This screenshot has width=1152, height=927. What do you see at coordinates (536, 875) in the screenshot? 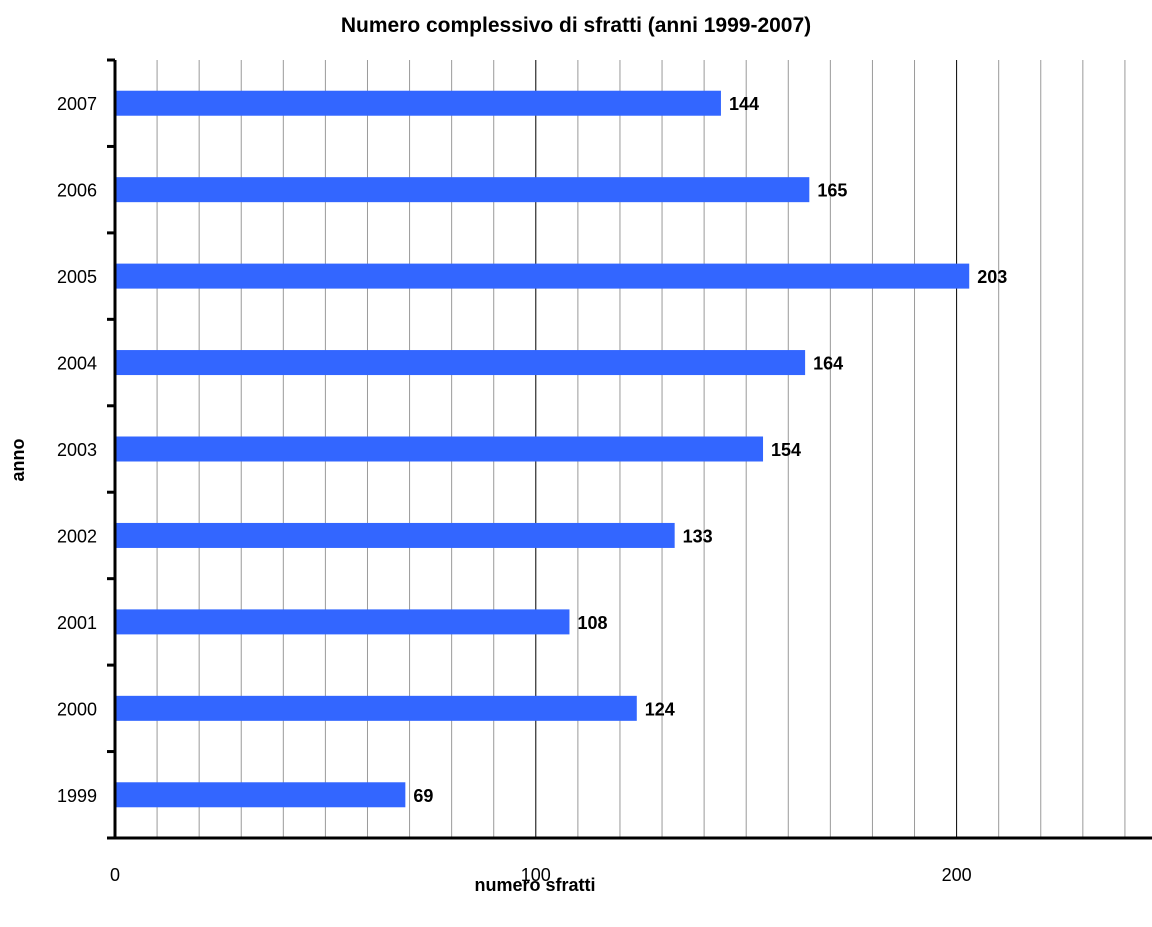
I see `x-tick-label-100: 100` at bounding box center [536, 875].